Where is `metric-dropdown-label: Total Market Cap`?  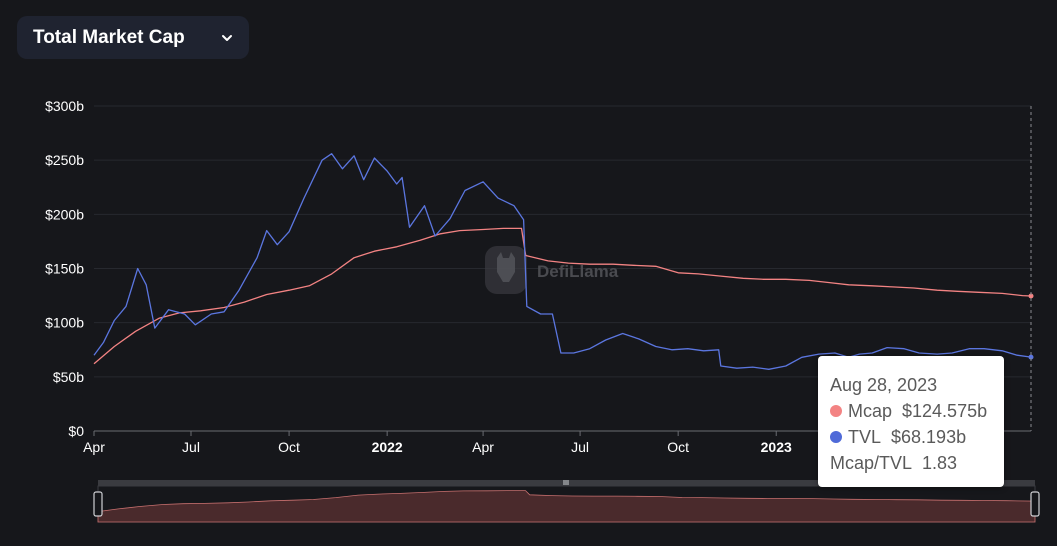
metric-dropdown-label: Total Market Cap is located at coordinates (109, 37).